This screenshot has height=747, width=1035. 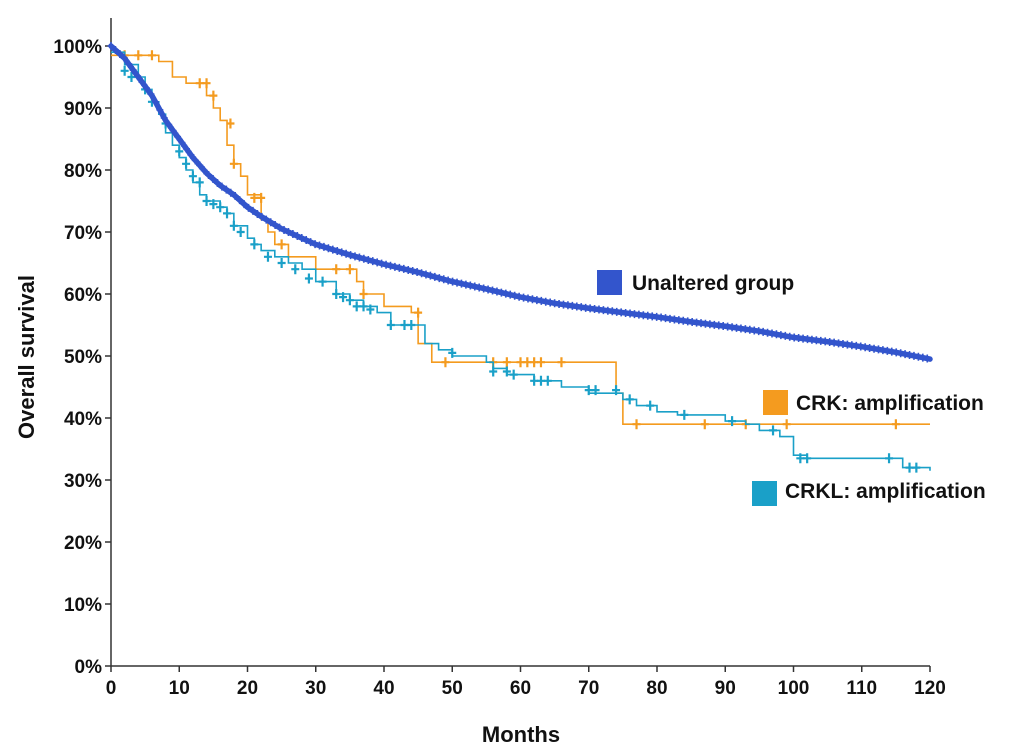 What do you see at coordinates (452, 688) in the screenshot?
I see `x-tick-label: 50` at bounding box center [452, 688].